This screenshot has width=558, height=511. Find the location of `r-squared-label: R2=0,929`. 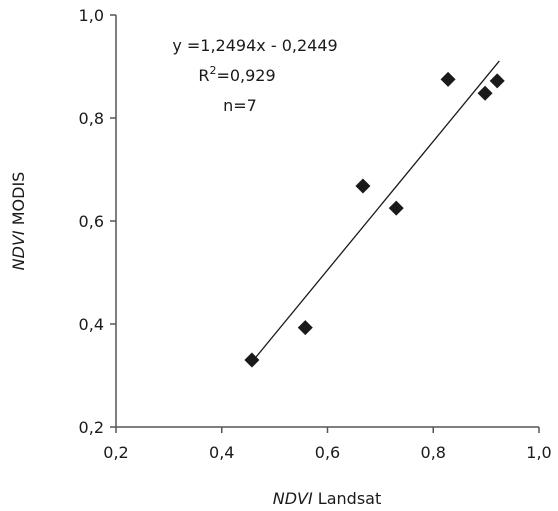

r-squared-label: R2=0,929 is located at coordinates (236, 74).